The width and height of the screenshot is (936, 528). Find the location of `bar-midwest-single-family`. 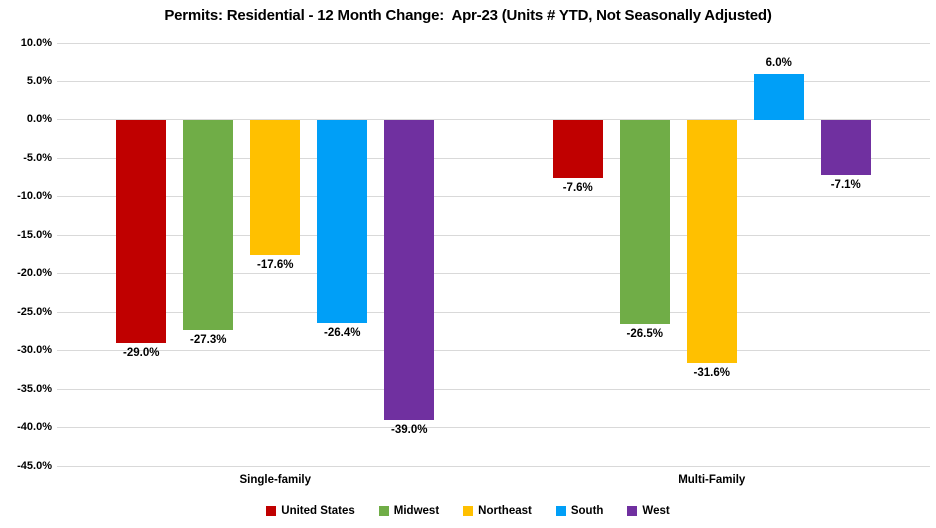

bar-midwest-single-family is located at coordinates (208, 224).